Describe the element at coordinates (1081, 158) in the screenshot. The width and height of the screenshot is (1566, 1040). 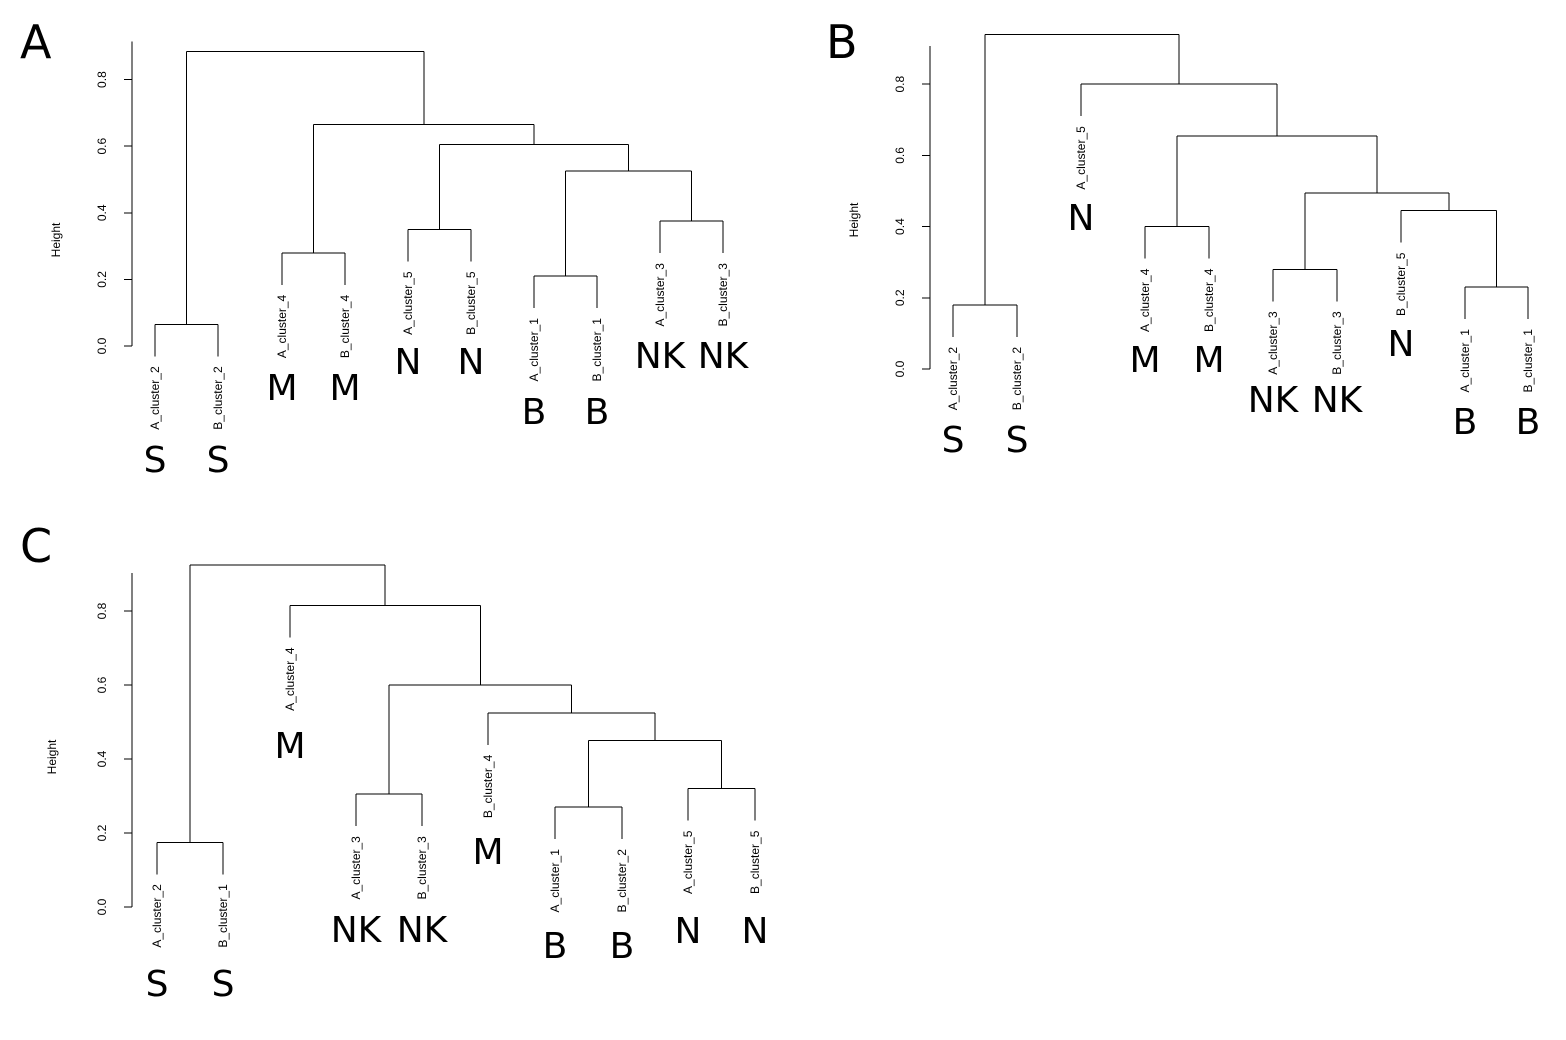
I see `leaf-label-b: A_cluster_5` at that location.